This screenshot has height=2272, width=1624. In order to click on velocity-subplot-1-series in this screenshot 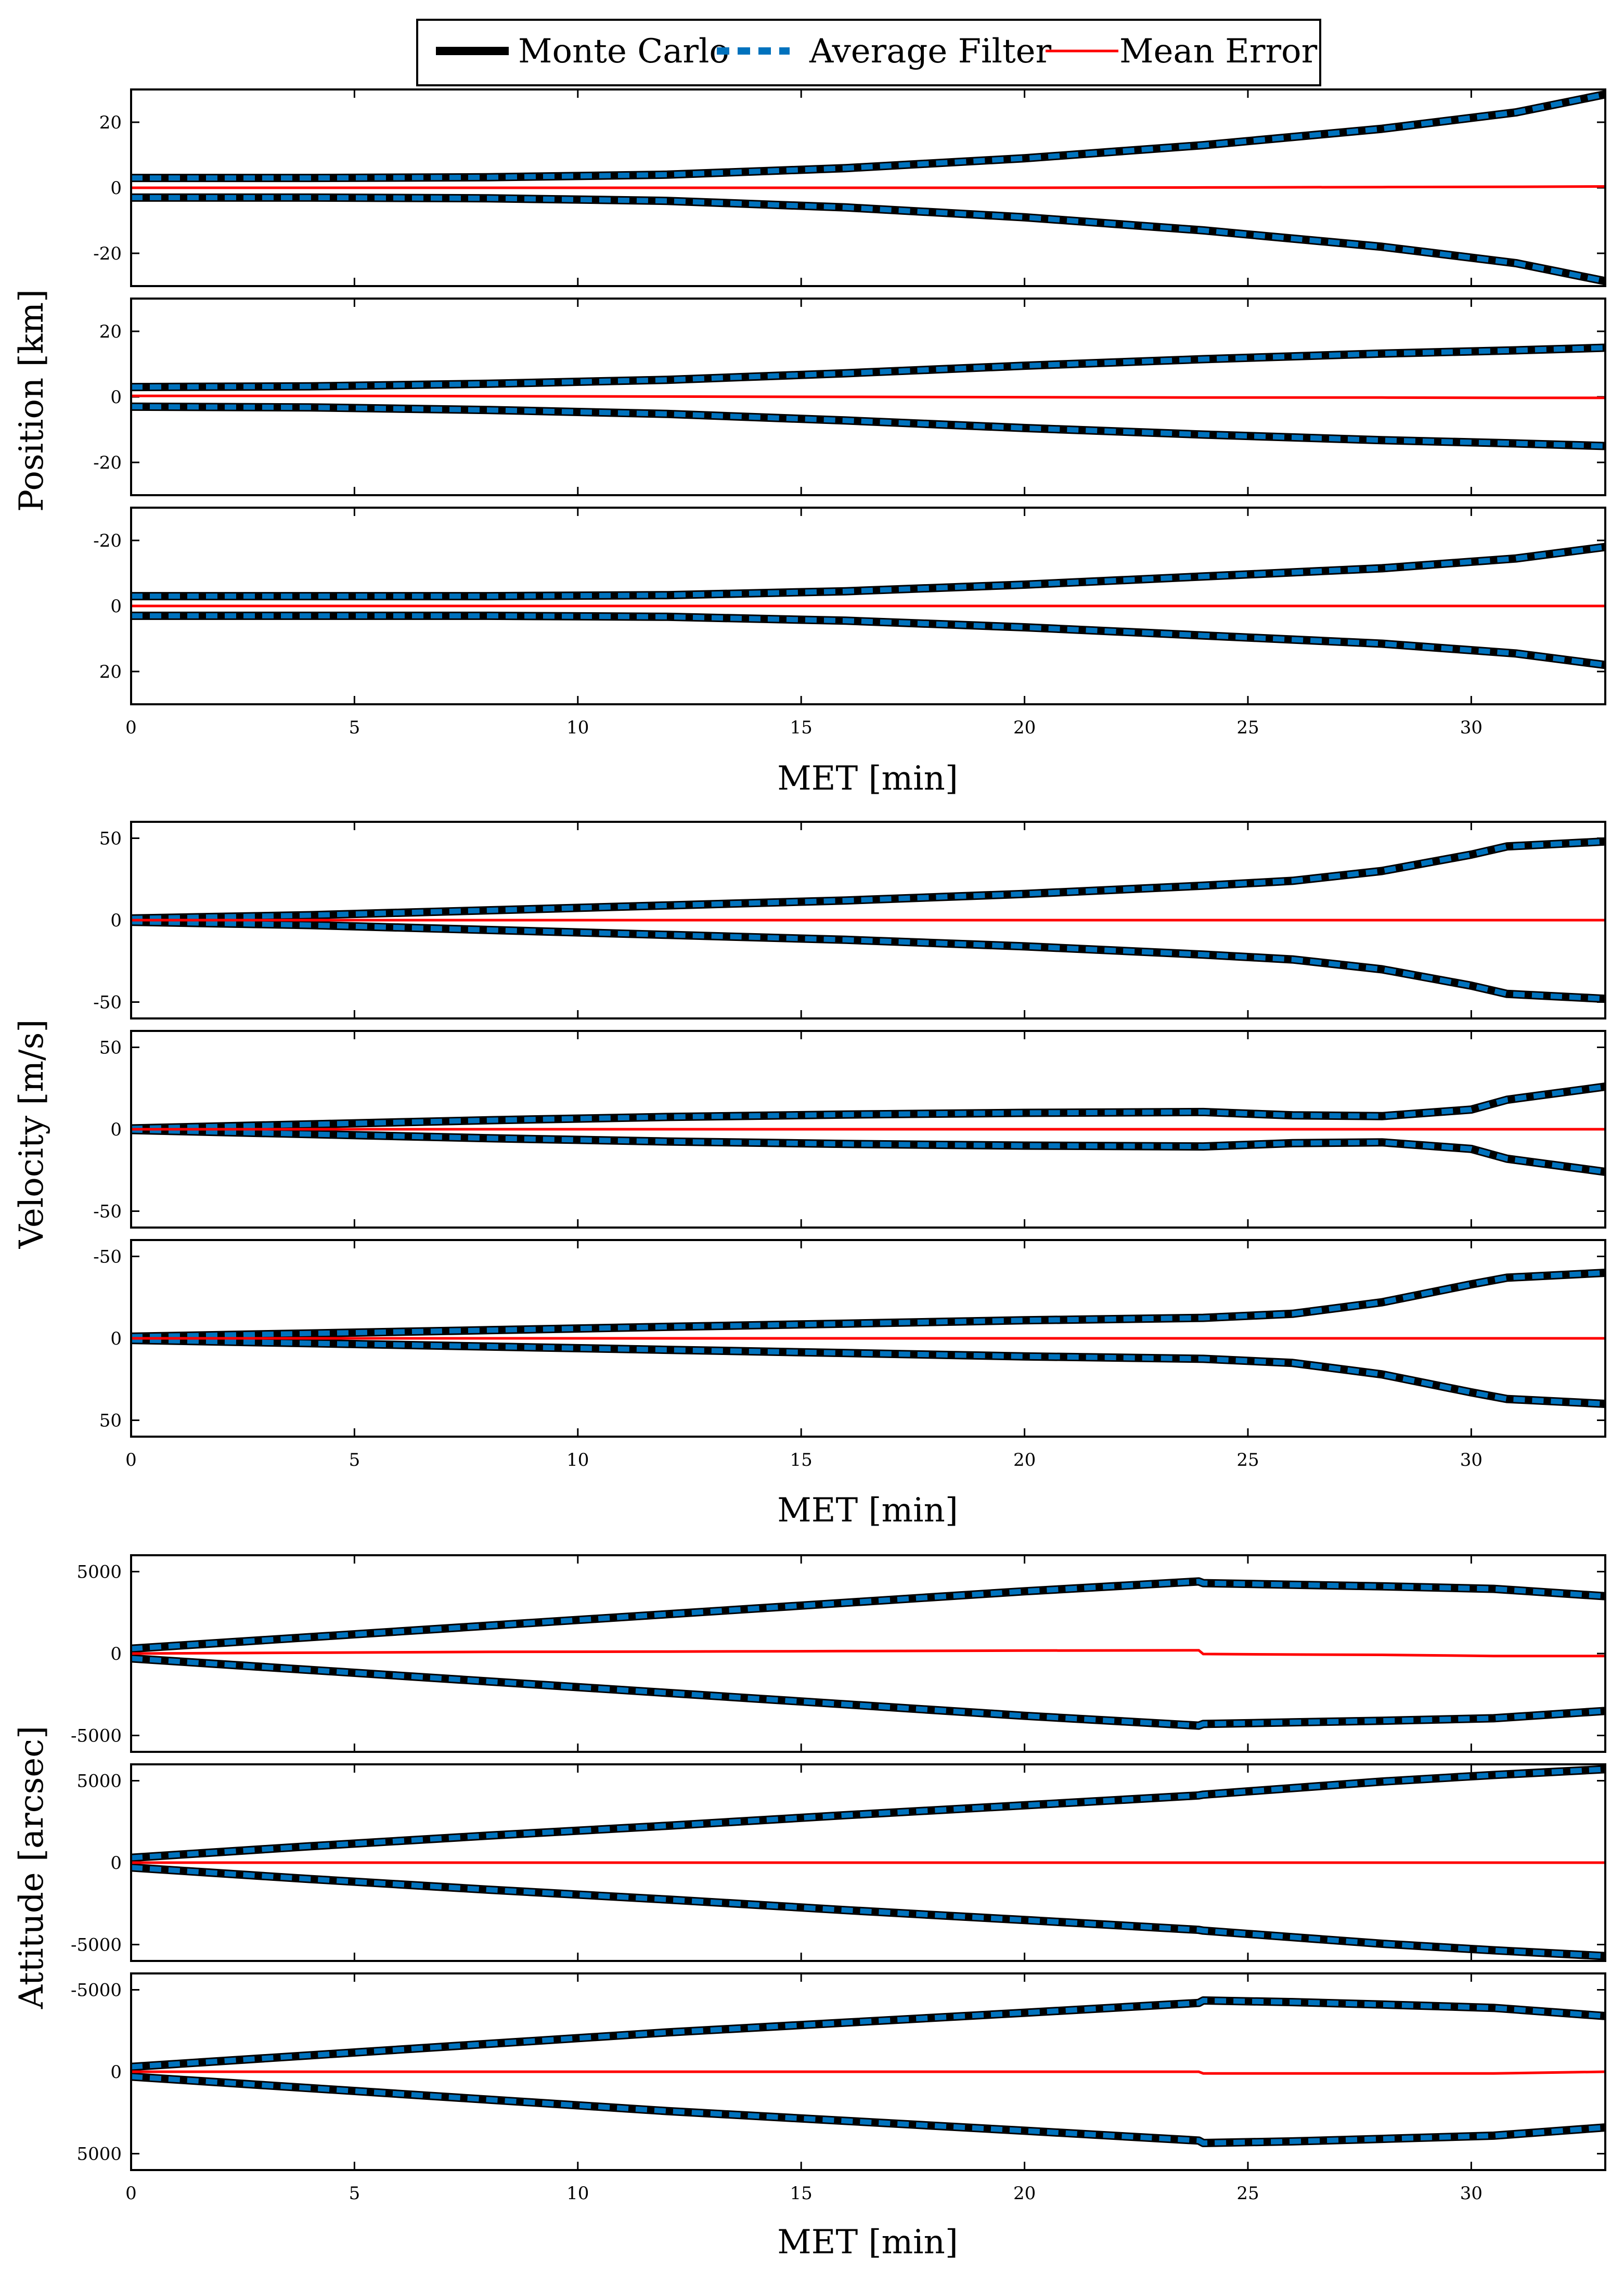, I will do `click(868, 920)`.